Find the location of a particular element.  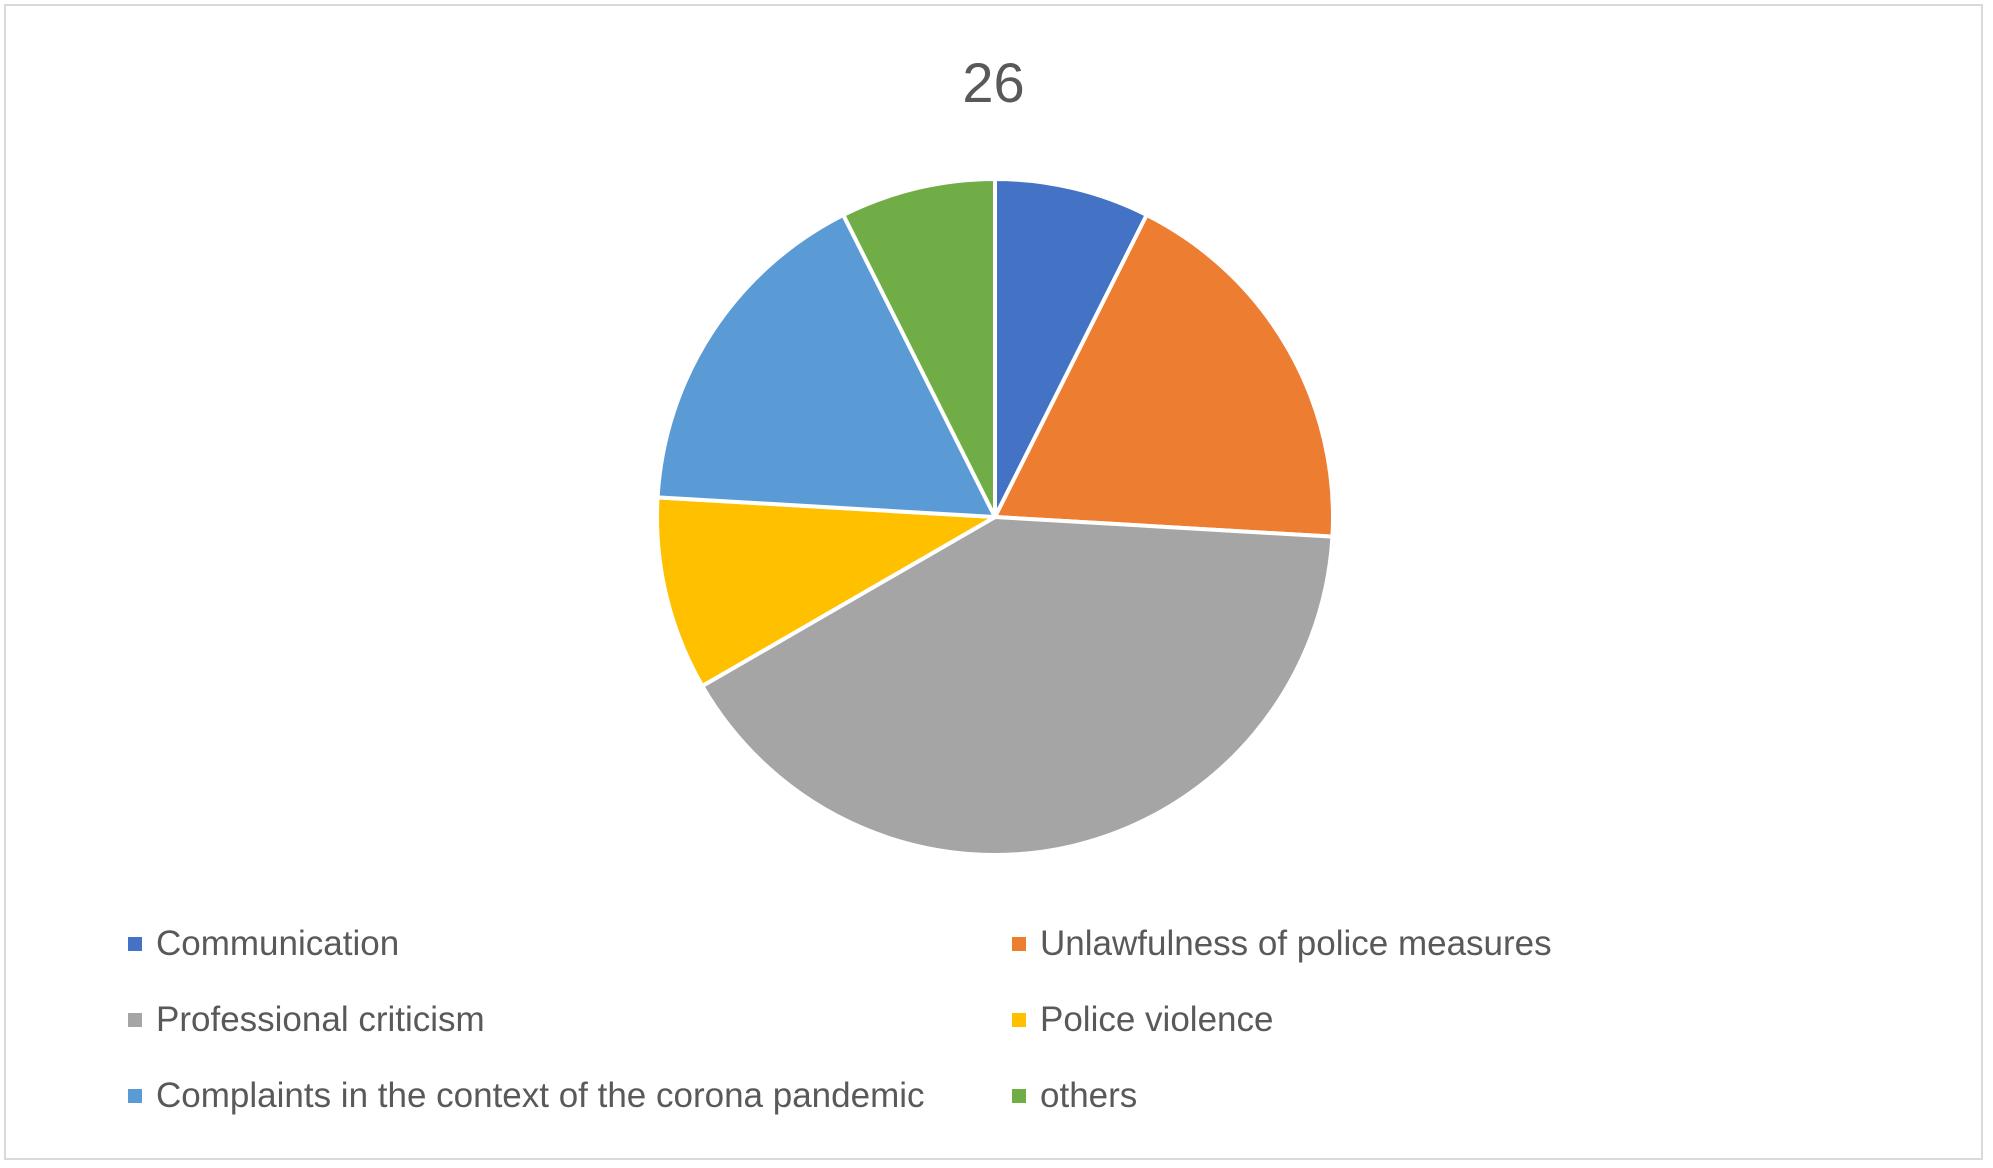

pie-slice-professional-criticism is located at coordinates (1017, 686).